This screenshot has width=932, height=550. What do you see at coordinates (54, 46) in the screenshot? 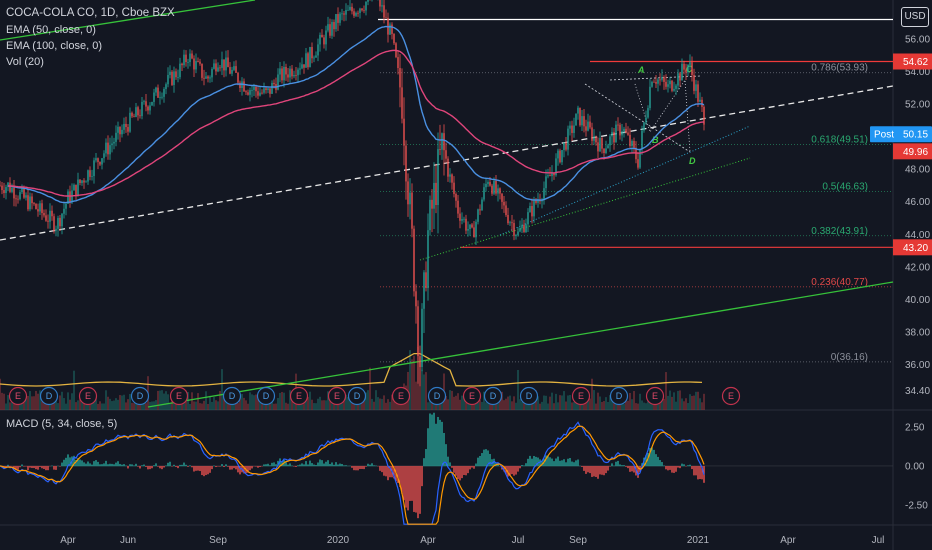
I see `ema100-legend: EMA (100, close, 0)` at bounding box center [54, 46].